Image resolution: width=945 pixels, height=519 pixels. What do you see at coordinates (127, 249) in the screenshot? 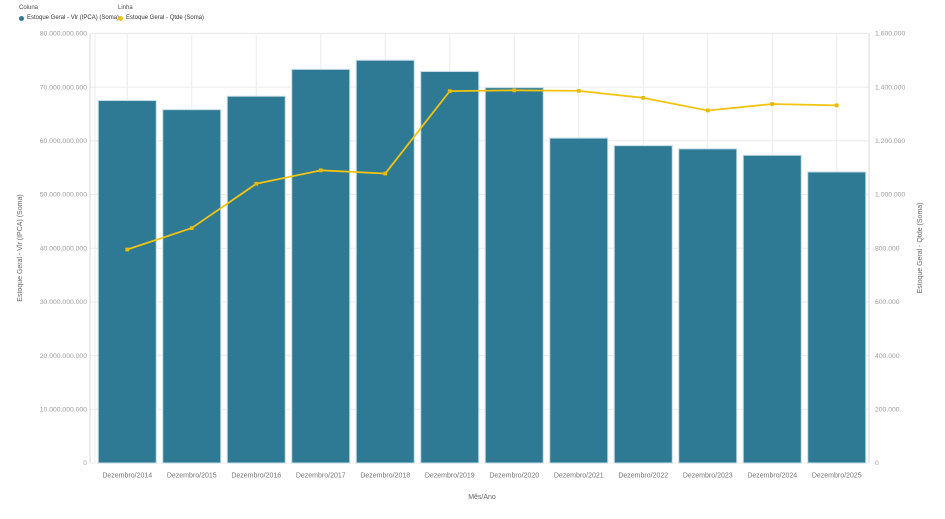
I see `line-marker-Dezembro/2014` at bounding box center [127, 249].